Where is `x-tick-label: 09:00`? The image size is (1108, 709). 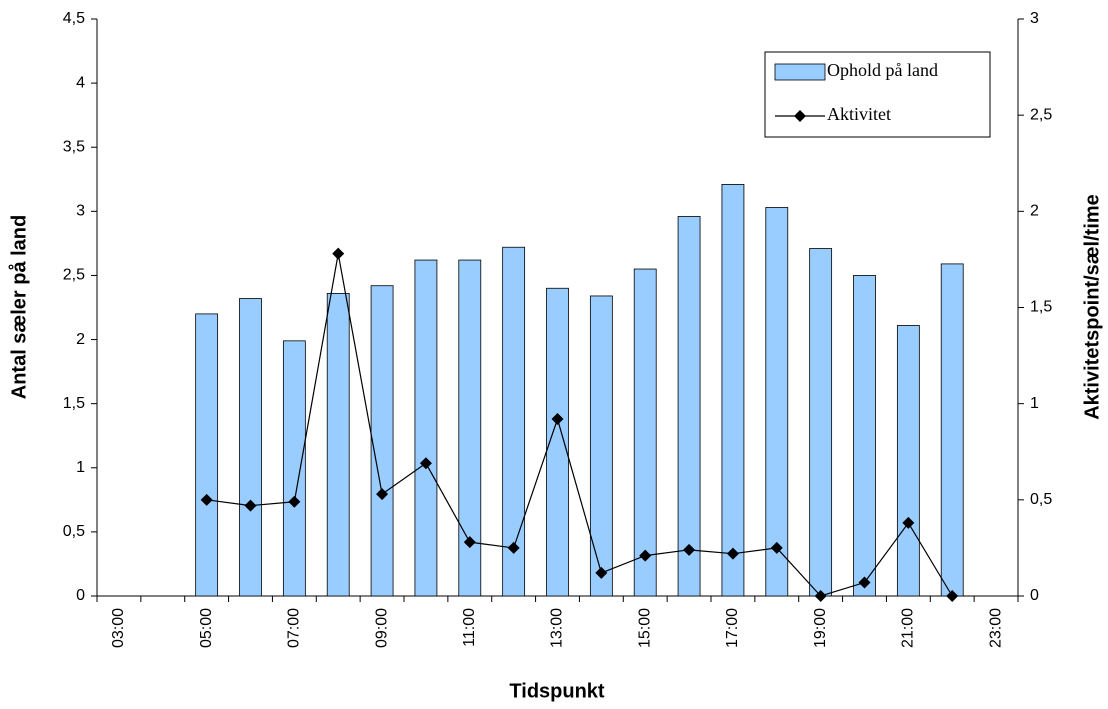
x-tick-label: 09:00 is located at coordinates (381, 628).